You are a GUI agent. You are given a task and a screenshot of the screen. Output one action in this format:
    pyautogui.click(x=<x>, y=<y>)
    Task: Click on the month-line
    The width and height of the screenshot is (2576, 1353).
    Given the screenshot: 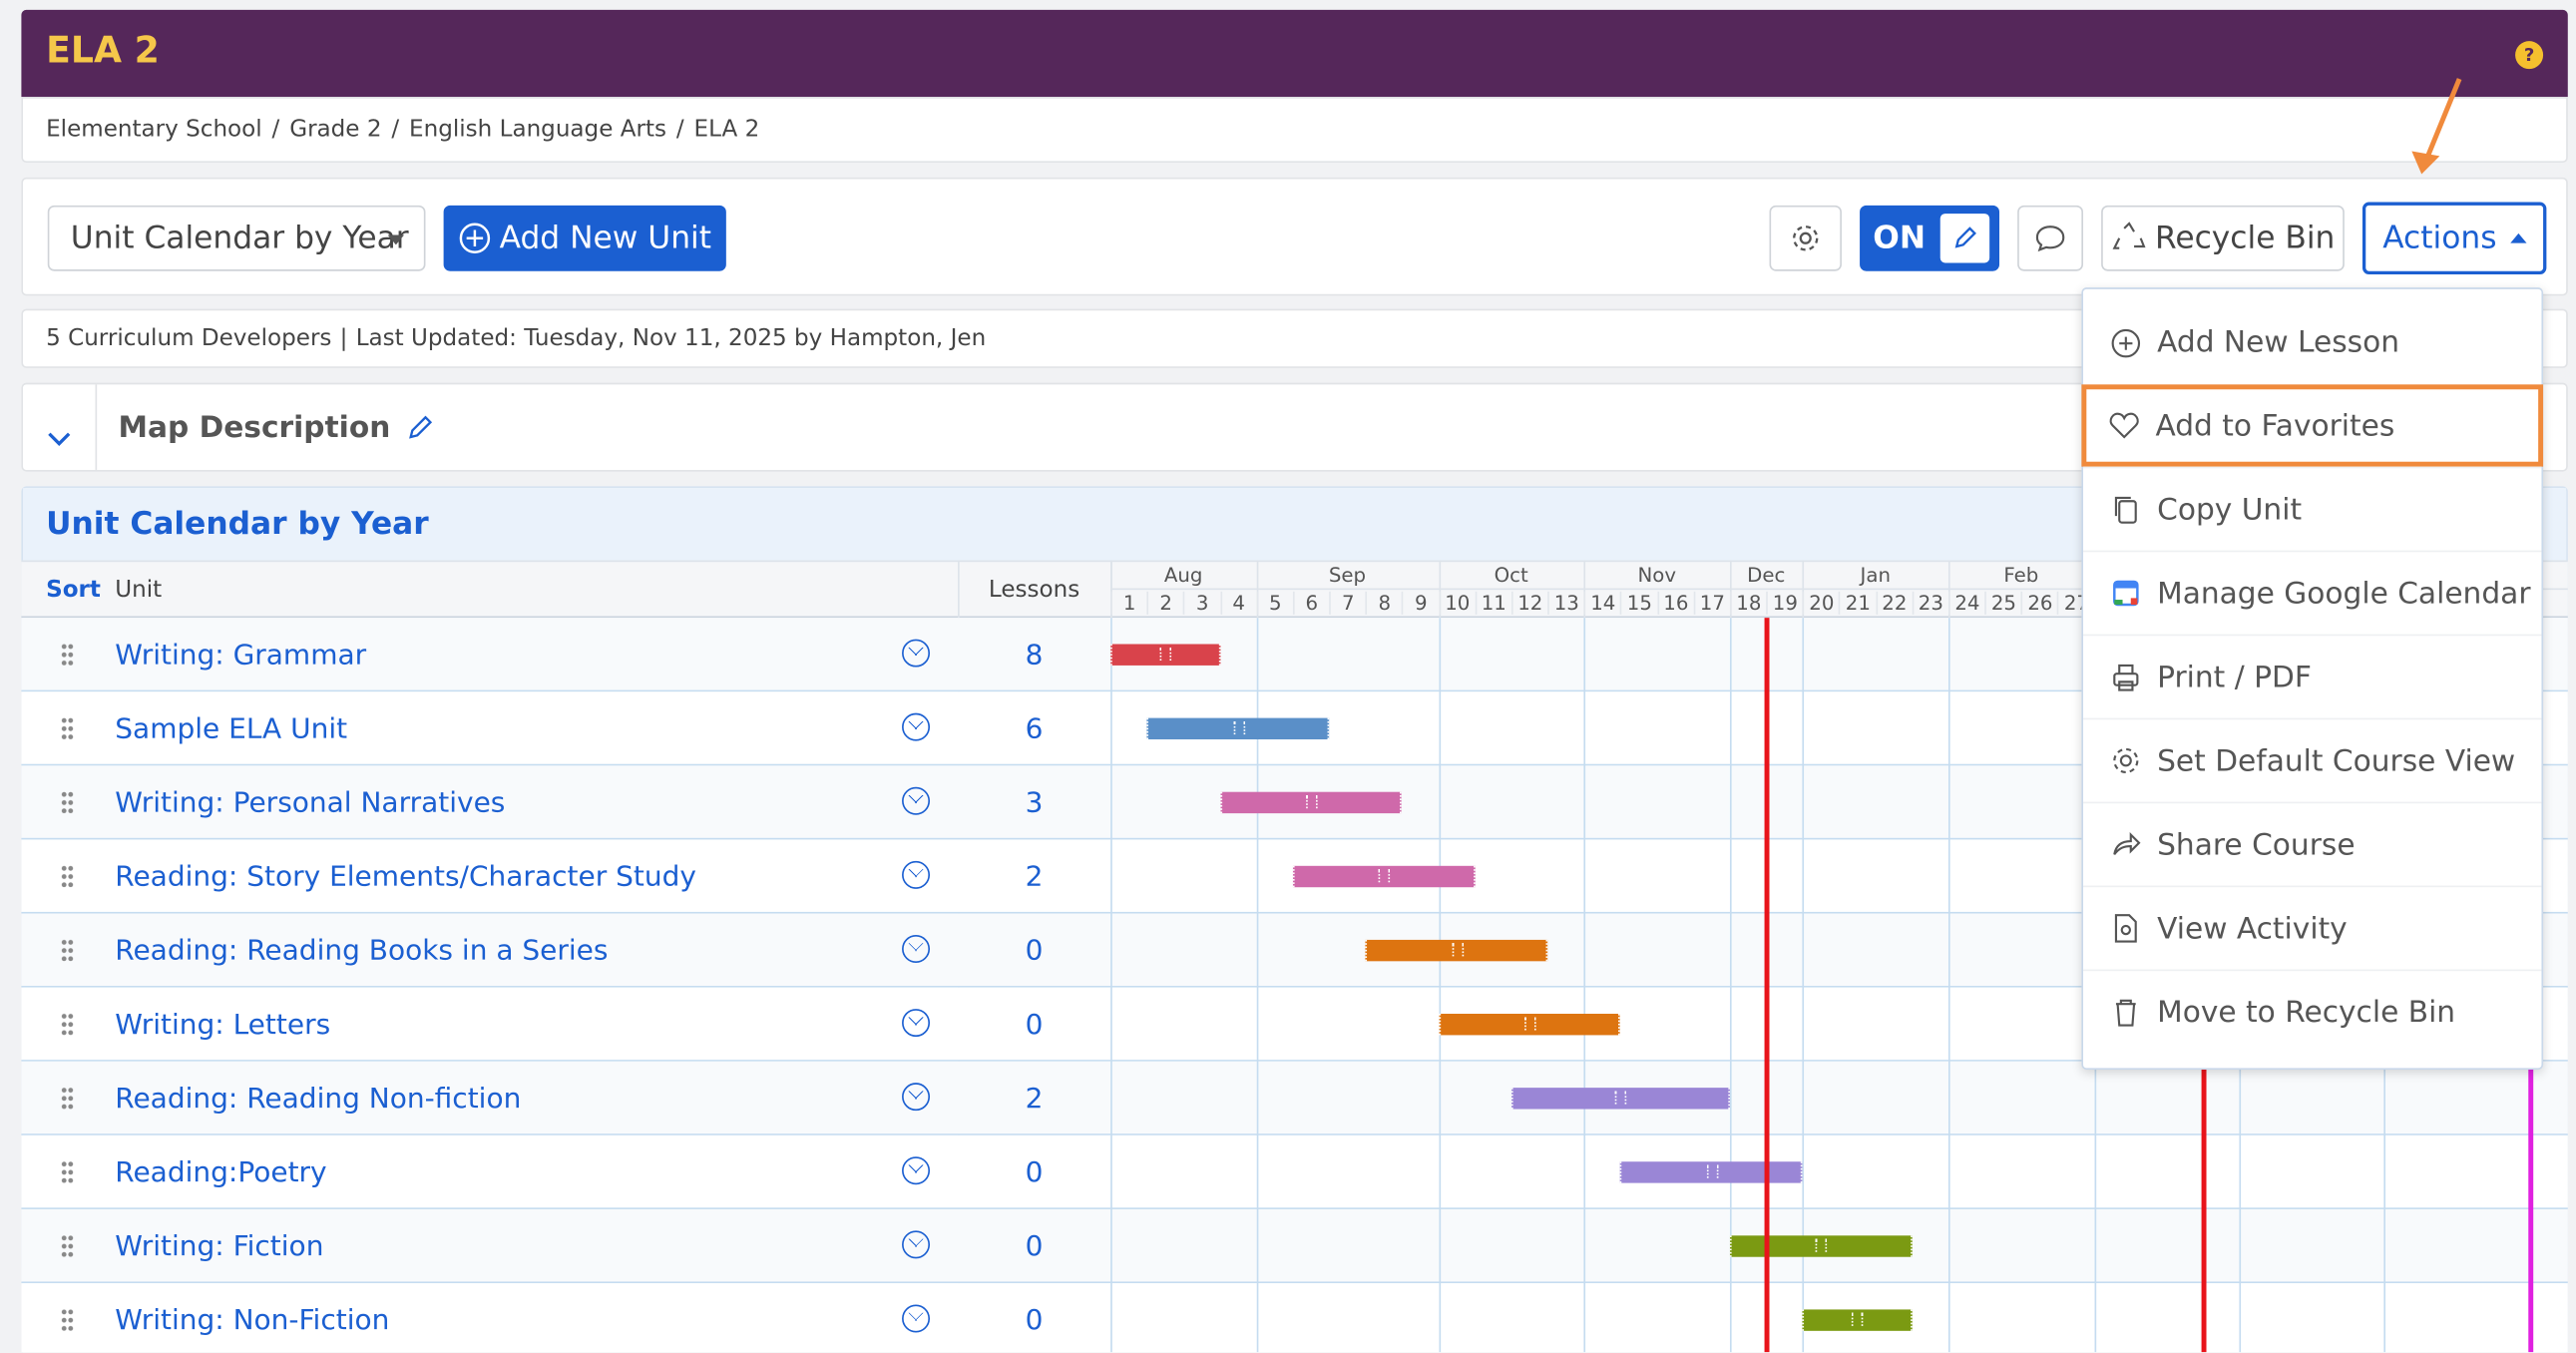 What is the action you would take?
    pyautogui.click(x=1257, y=985)
    